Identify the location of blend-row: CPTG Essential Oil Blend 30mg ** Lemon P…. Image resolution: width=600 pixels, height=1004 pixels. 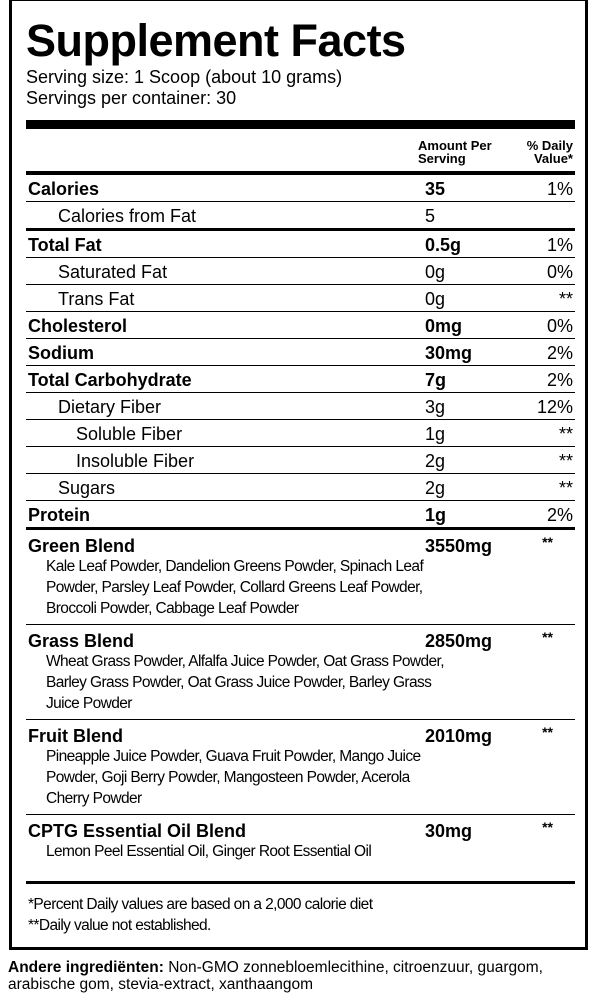
(300, 841).